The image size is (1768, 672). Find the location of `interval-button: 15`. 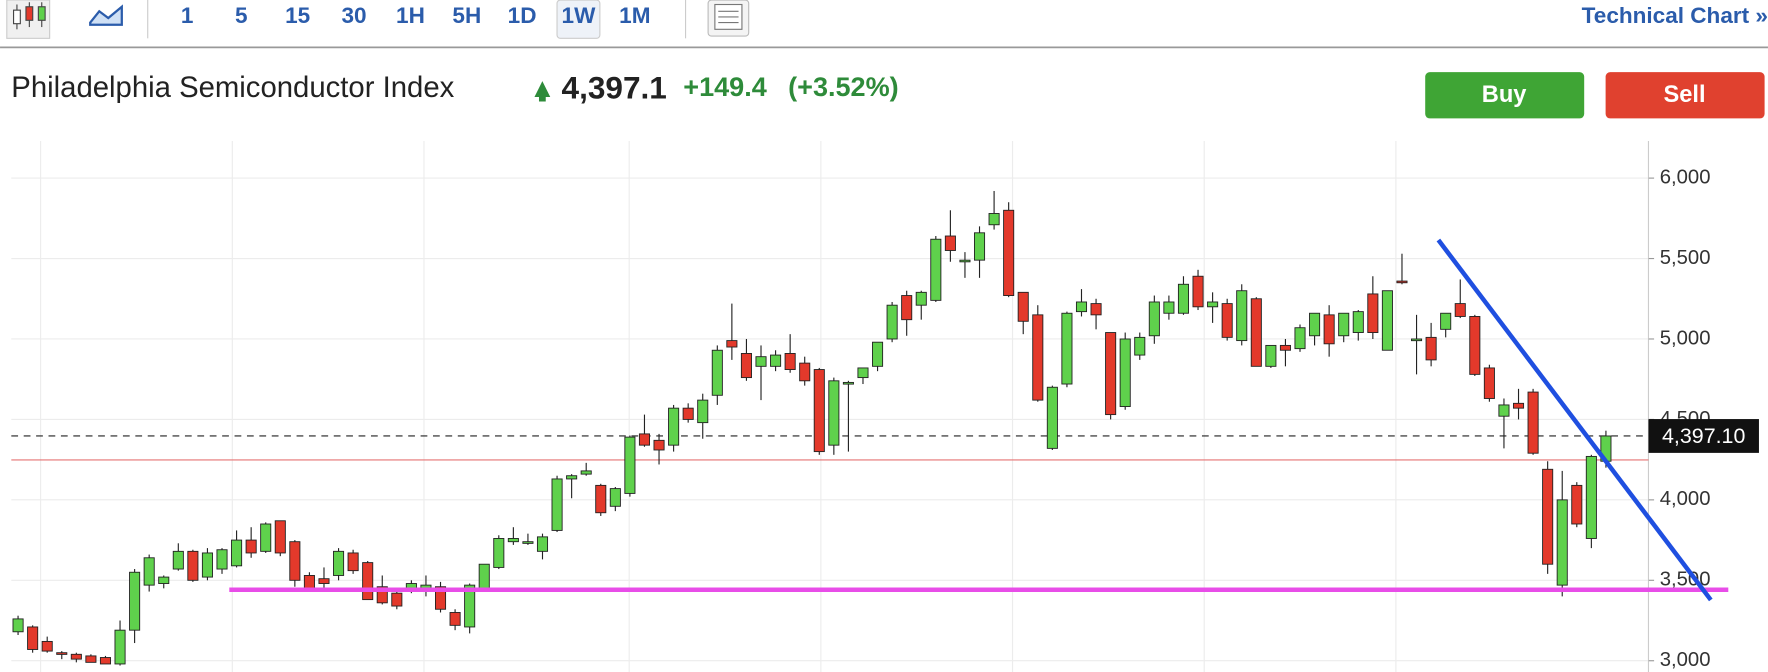

interval-button: 15 is located at coordinates (297, 15).